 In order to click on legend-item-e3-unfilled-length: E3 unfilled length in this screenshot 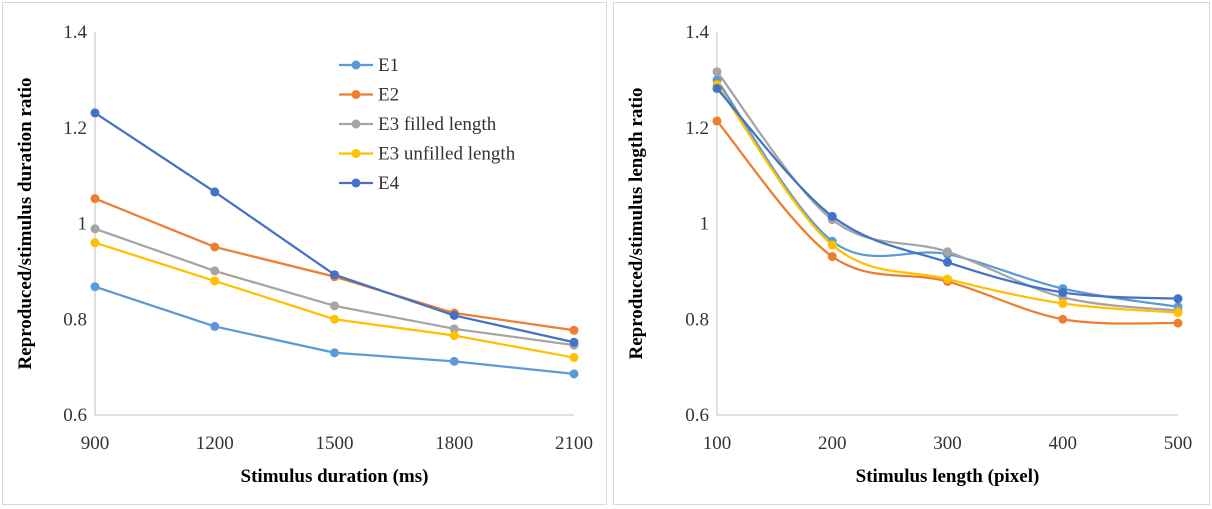, I will do `click(427, 154)`.